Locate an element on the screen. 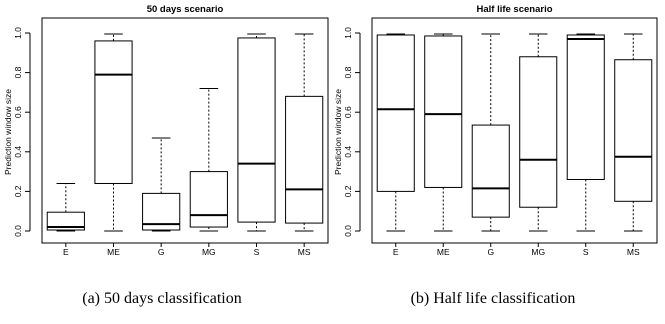 This screenshot has height=324, width=665. figure-caption: (b) Half life classification is located at coordinates (493, 298).